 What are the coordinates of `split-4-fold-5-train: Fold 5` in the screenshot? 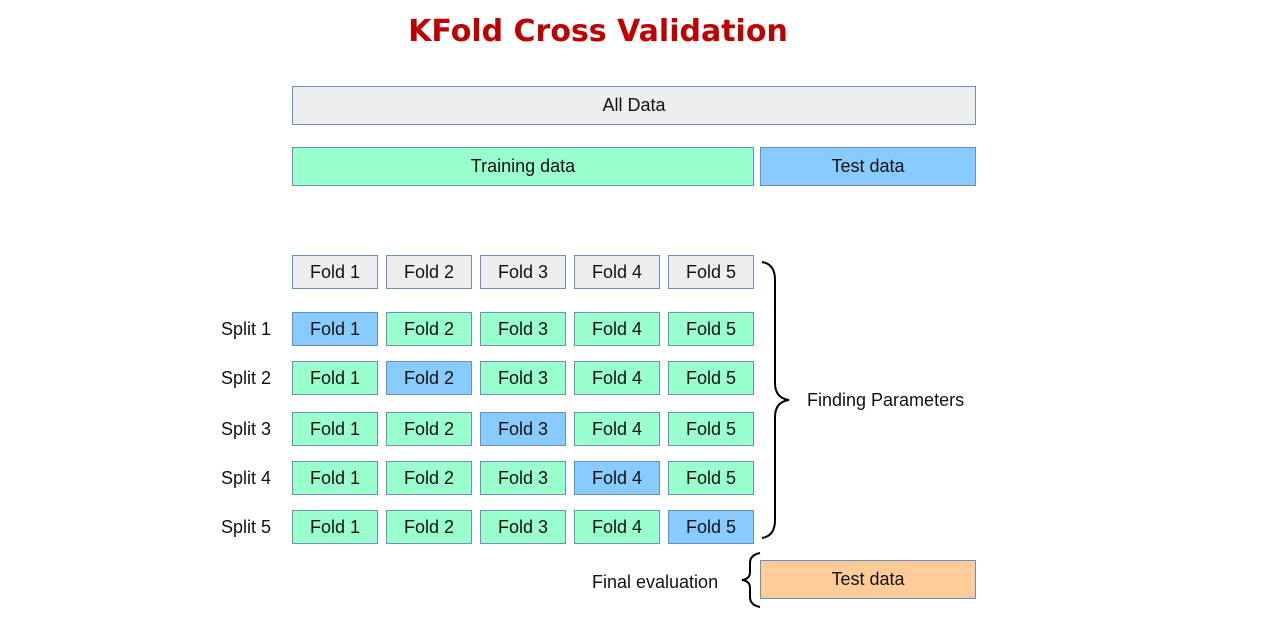 It's located at (711, 478).